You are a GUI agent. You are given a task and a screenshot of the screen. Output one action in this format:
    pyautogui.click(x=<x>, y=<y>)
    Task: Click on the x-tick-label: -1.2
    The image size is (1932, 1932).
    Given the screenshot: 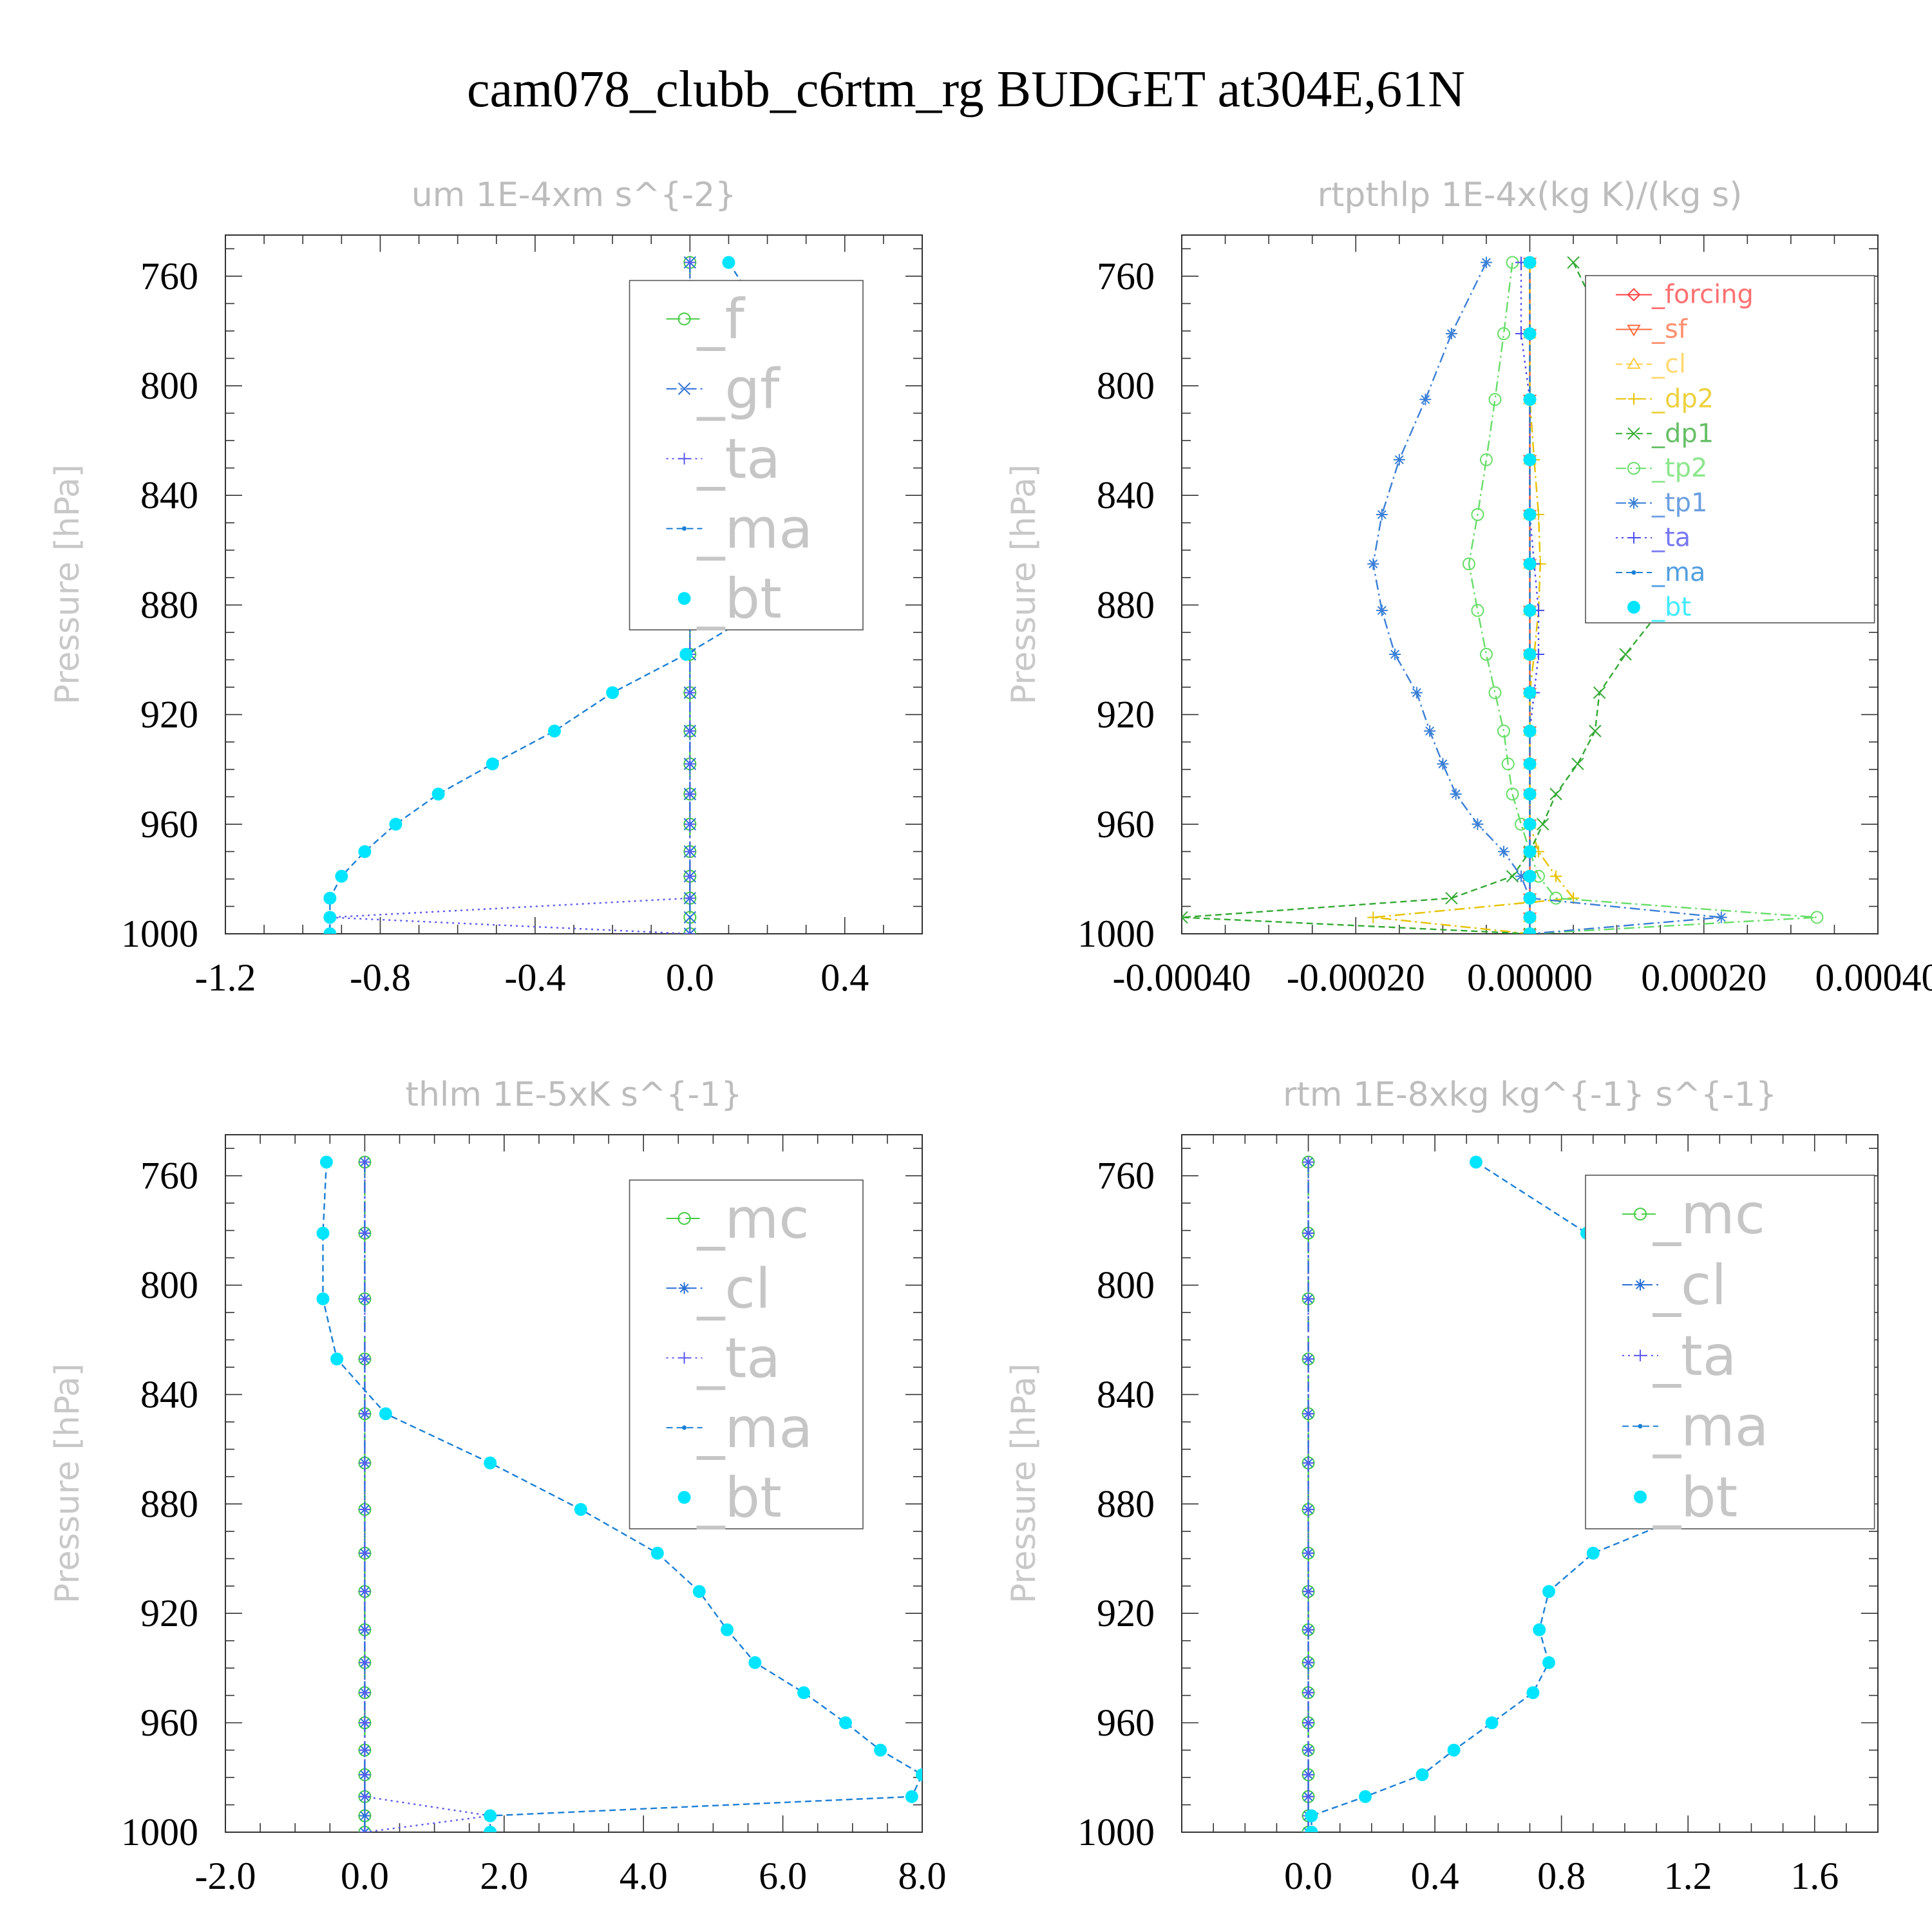 What is the action you would take?
    pyautogui.click(x=225, y=977)
    